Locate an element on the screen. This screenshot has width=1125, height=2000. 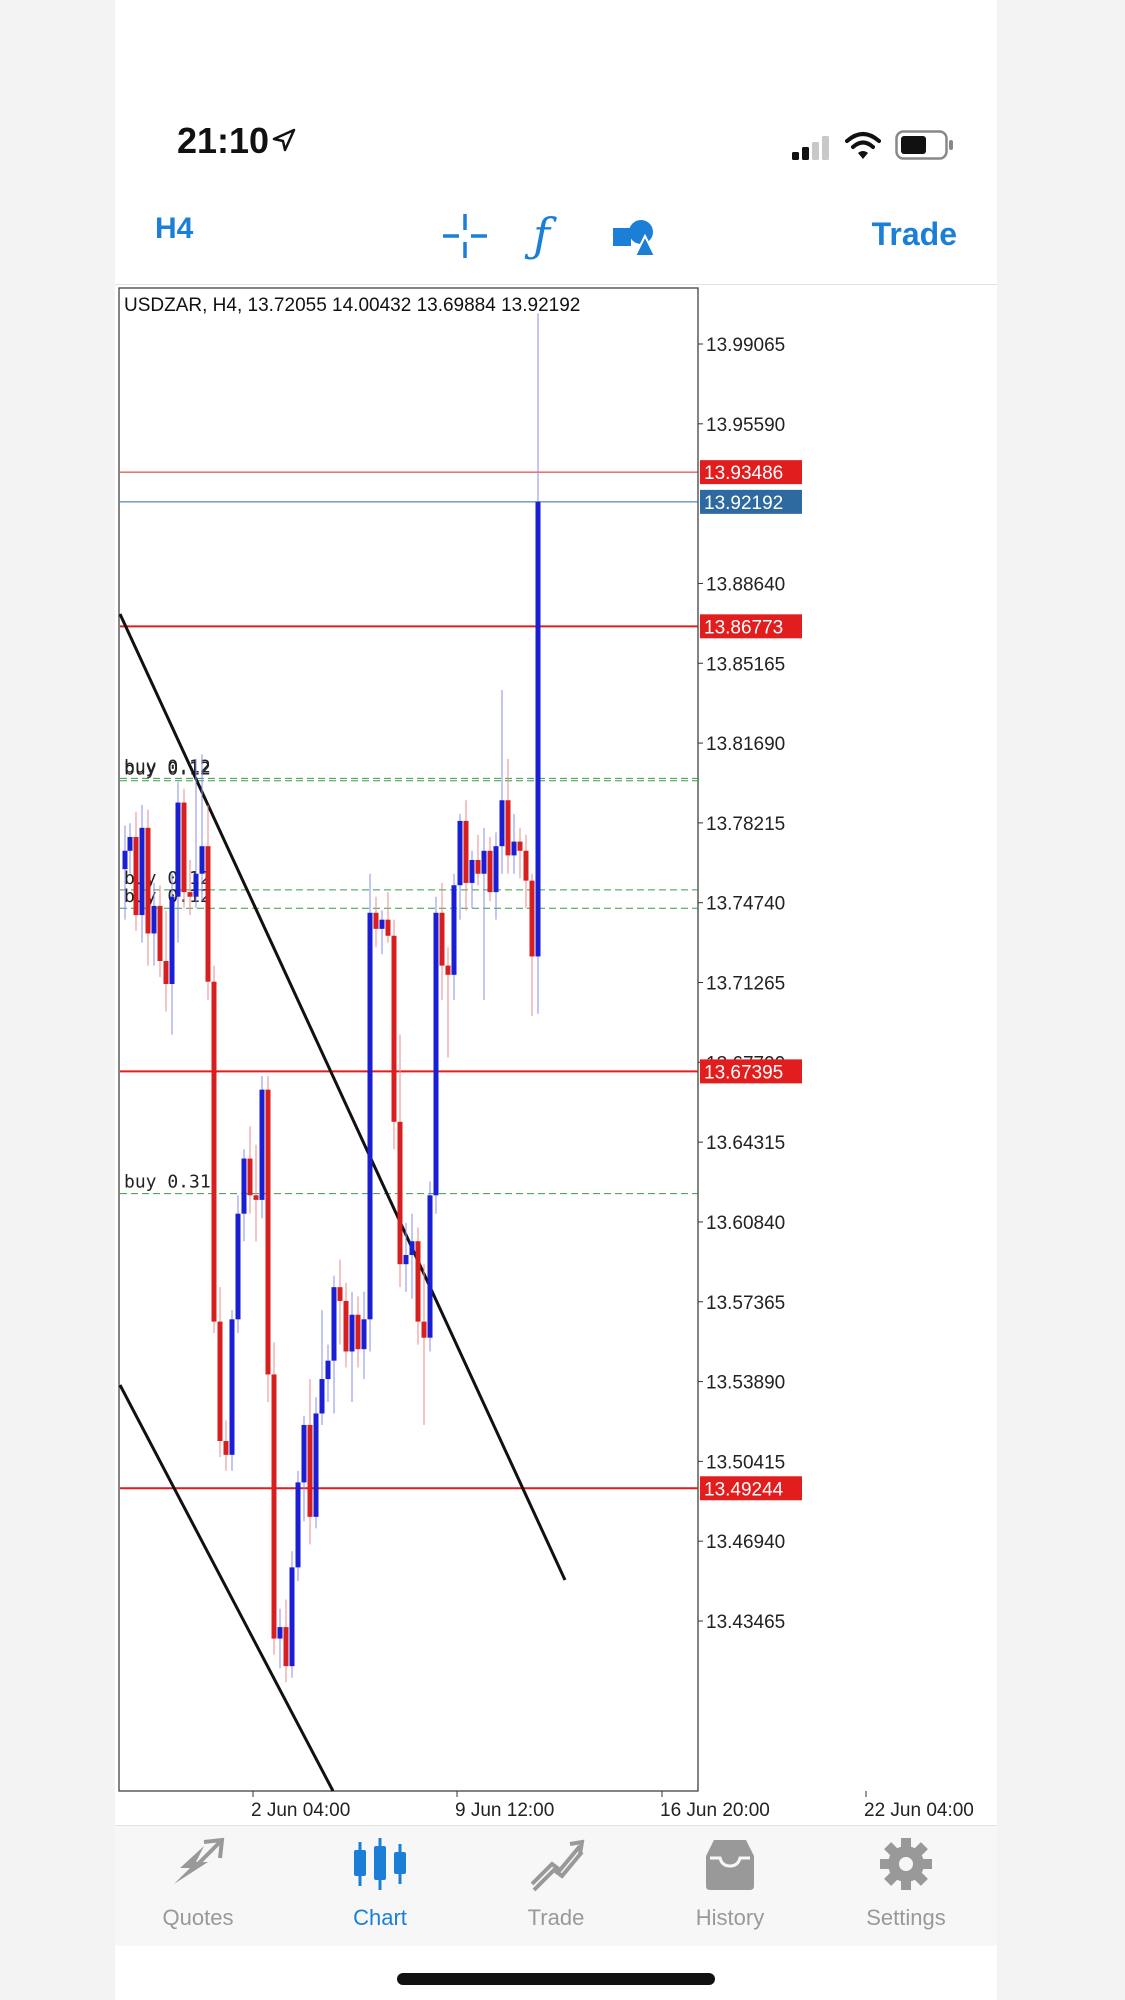
tab-settings-label: Settings is located at coordinates (906, 1917).